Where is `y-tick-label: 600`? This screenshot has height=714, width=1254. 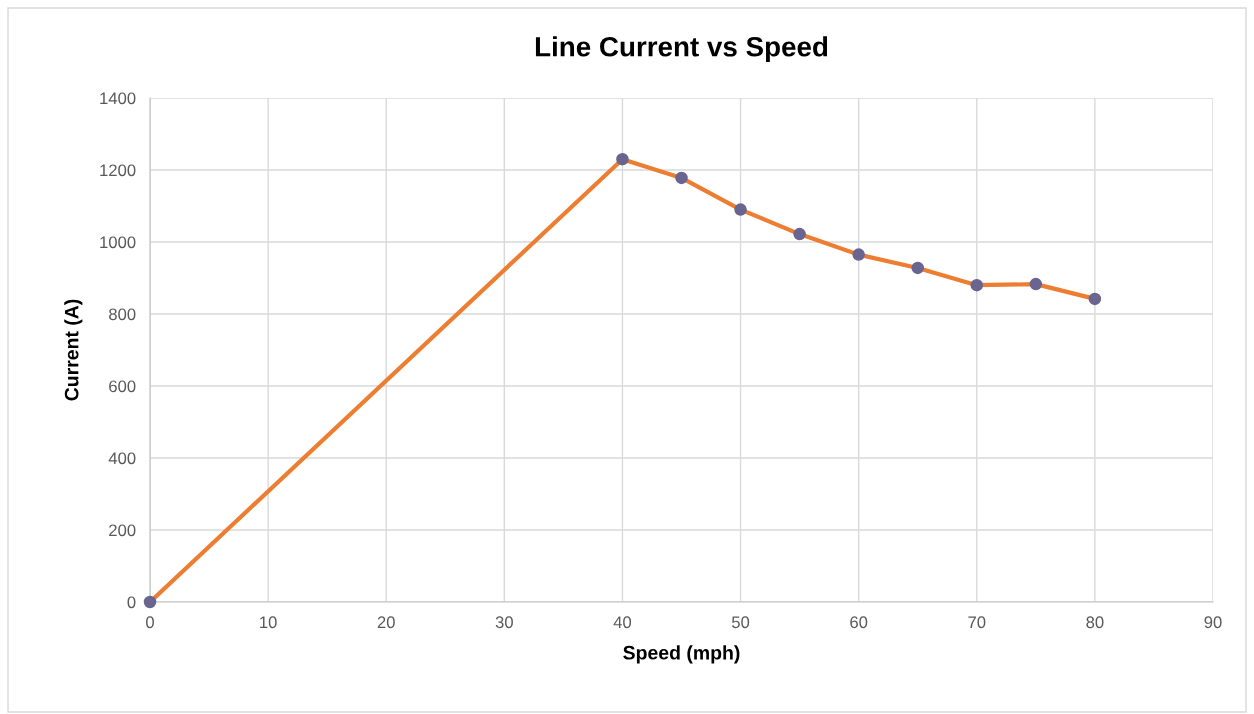
y-tick-label: 600 is located at coordinates (122, 386).